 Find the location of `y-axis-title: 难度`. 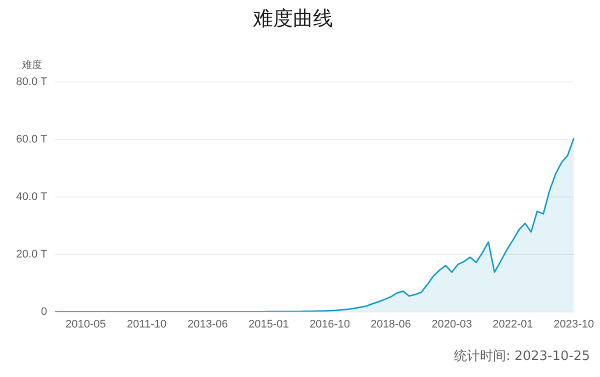

y-axis-title: 难度 is located at coordinates (32, 65).